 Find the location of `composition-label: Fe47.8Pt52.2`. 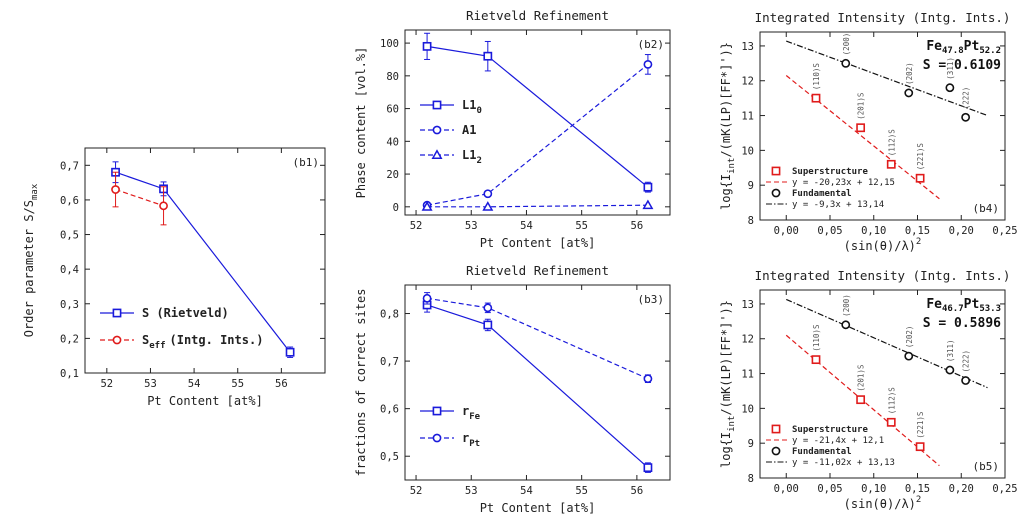

composition-label: Fe47.8Pt52.2 is located at coordinates (963, 47).